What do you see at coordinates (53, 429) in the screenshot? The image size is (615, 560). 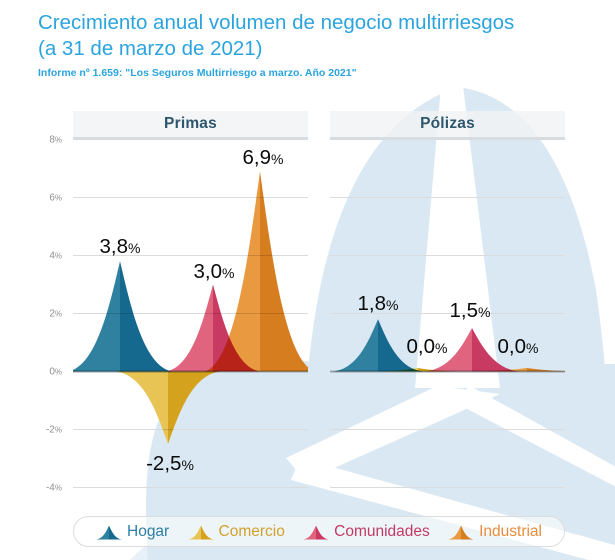 I see `y-axis-tick-label: -2%` at bounding box center [53, 429].